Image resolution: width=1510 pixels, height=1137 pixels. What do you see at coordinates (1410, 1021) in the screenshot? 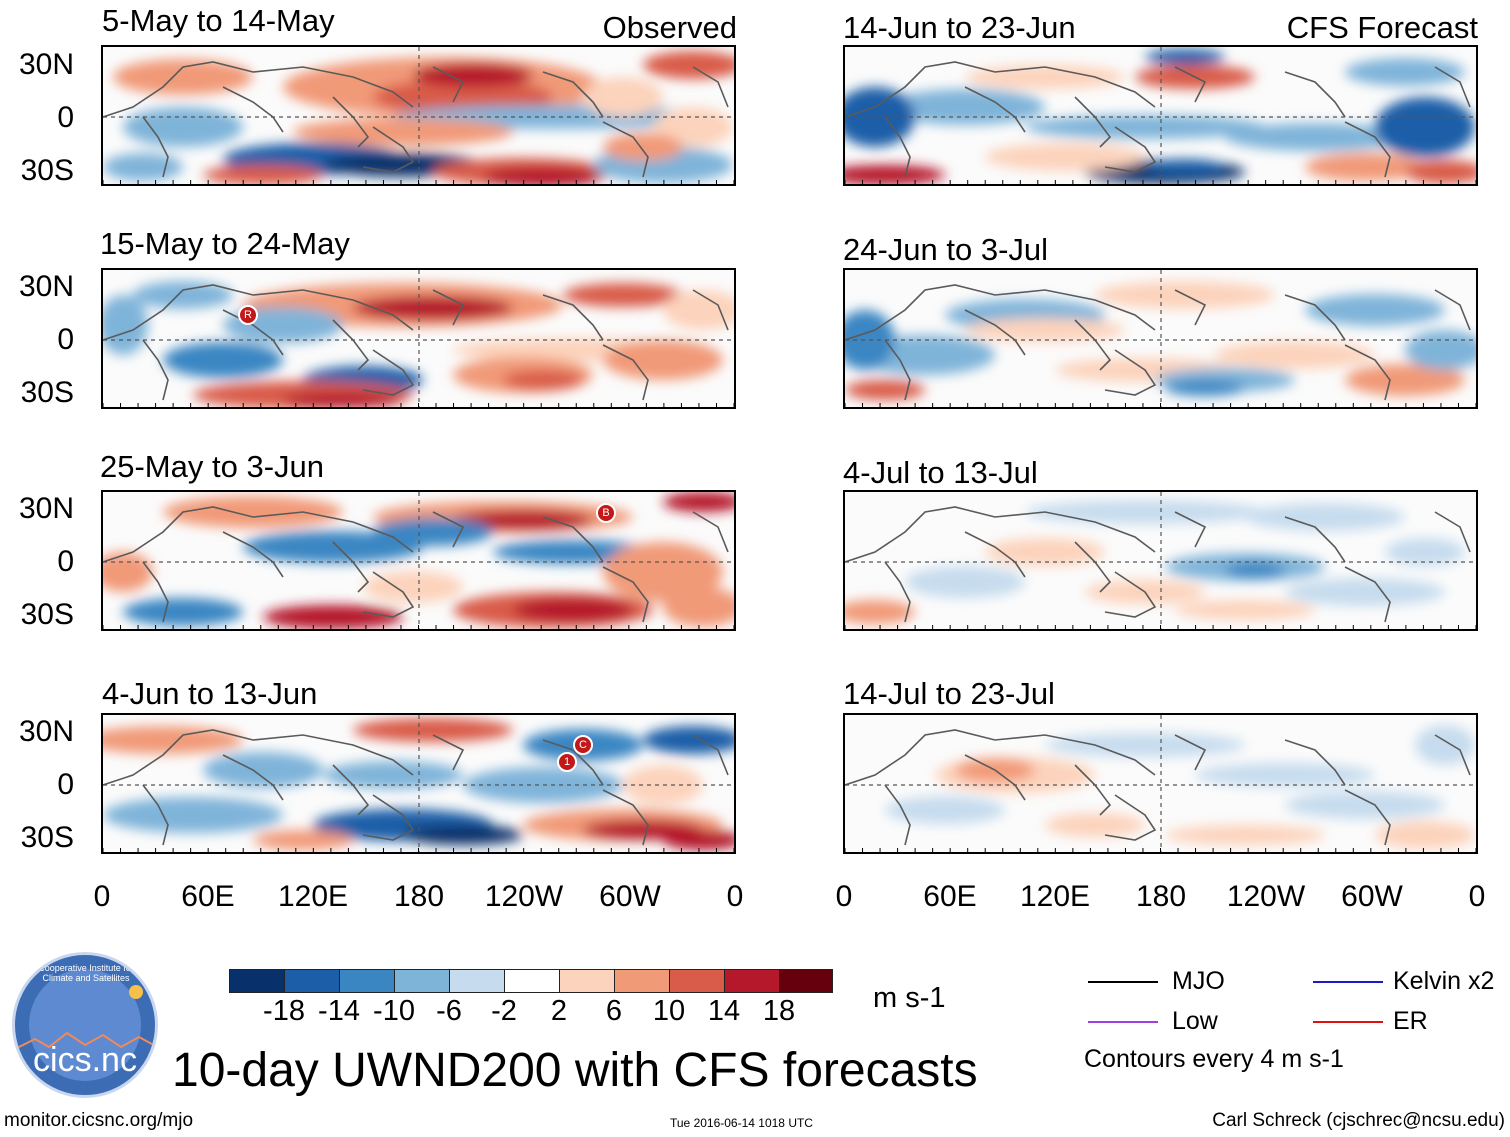
I see `legend-label-er: ER` at bounding box center [1410, 1021].